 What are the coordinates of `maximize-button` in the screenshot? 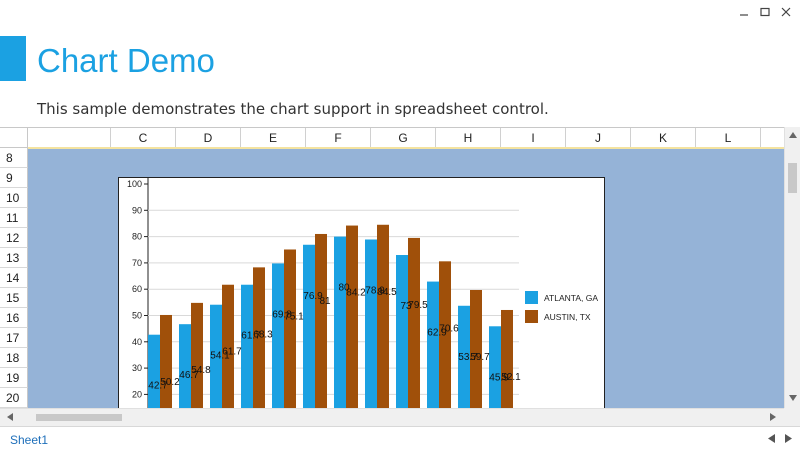 It's located at (765, 12).